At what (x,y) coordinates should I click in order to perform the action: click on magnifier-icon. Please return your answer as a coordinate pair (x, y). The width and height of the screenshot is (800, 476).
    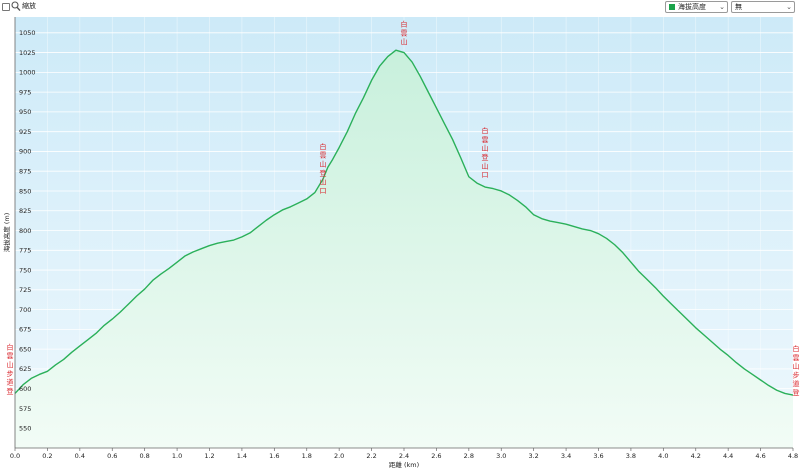
    Looking at the image, I should click on (16, 6).